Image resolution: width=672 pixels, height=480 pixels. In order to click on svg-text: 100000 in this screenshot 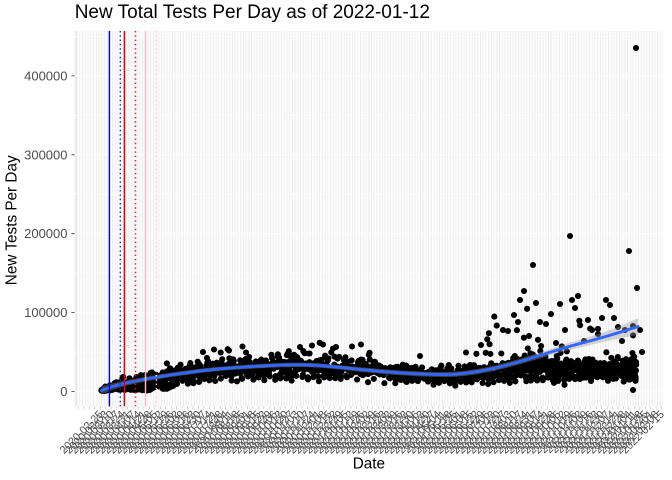, I will do `click(45, 312)`.